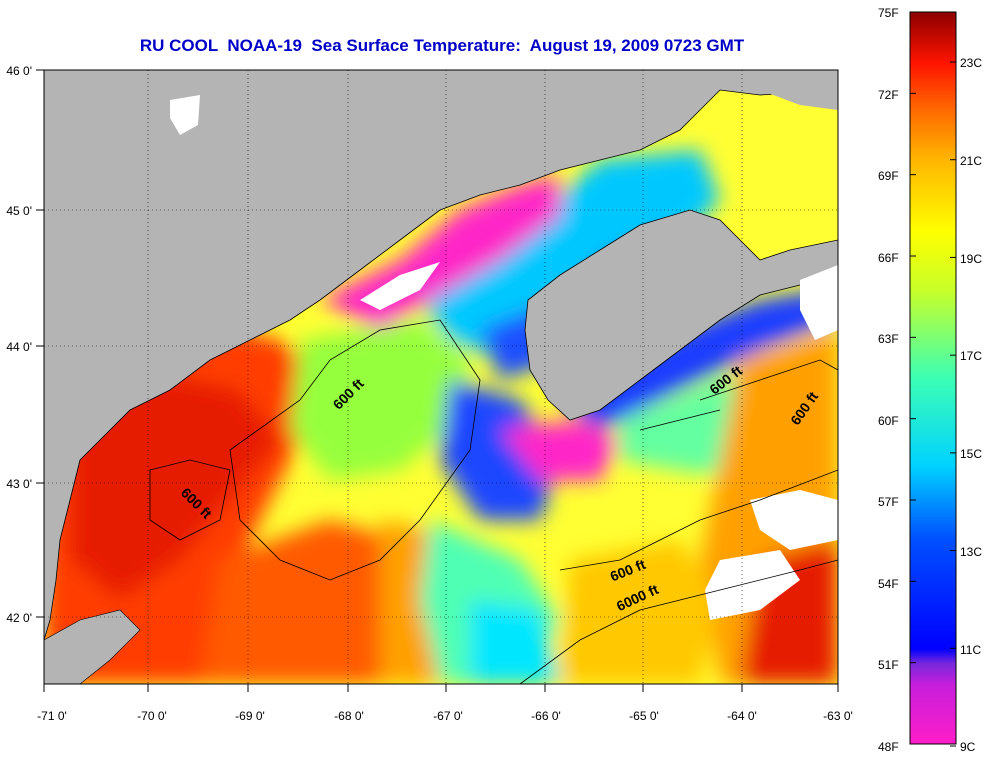 The width and height of the screenshot is (984, 761). Describe the element at coordinates (971, 259) in the screenshot. I see `colorbar-c-label: 19C` at that location.